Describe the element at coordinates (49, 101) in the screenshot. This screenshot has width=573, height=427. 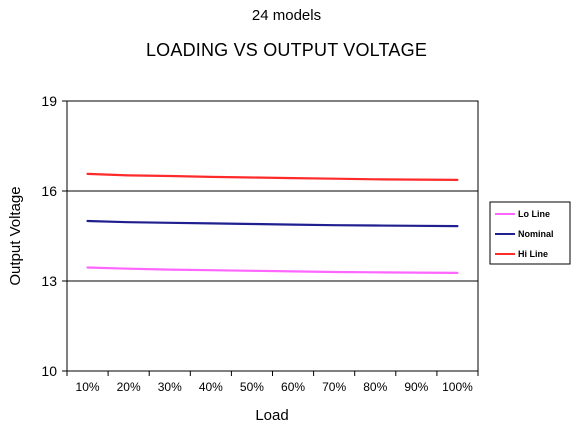
I see `y-tick-label: 19` at that location.